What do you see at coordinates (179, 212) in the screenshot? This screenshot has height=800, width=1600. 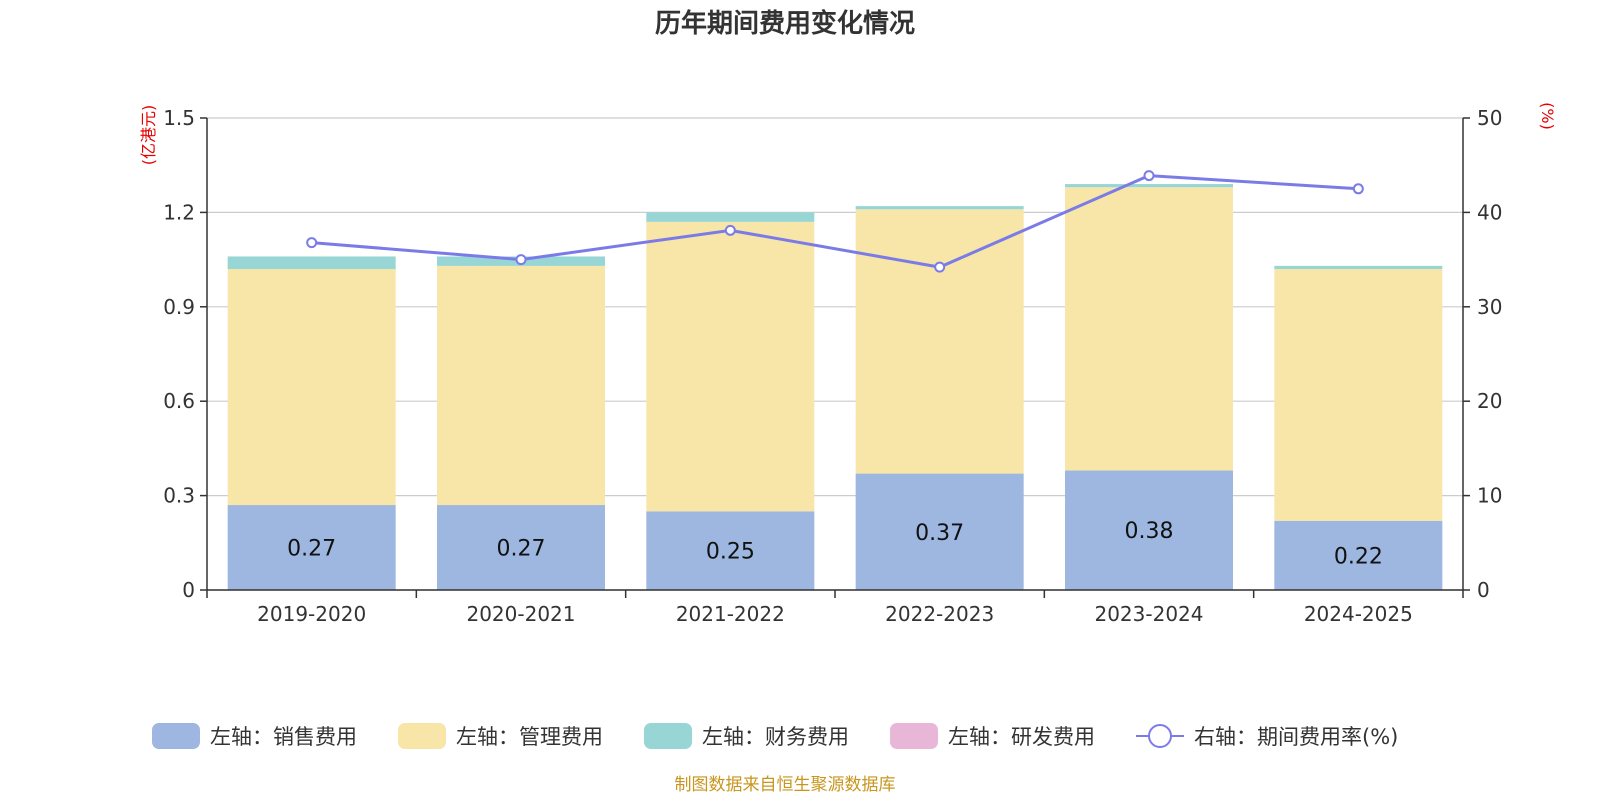 I see `left-axis-tick-label: 1.2` at bounding box center [179, 212].